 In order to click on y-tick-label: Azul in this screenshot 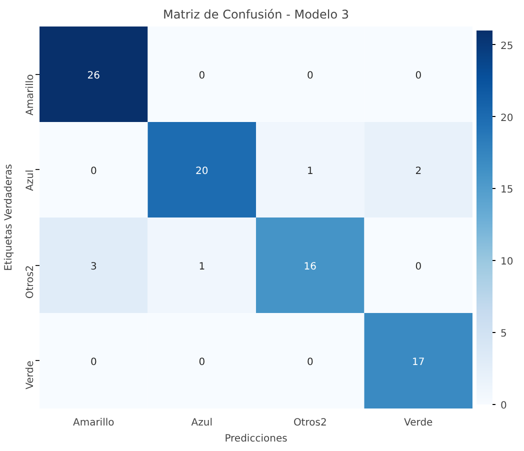, I will do `click(30, 180)`.